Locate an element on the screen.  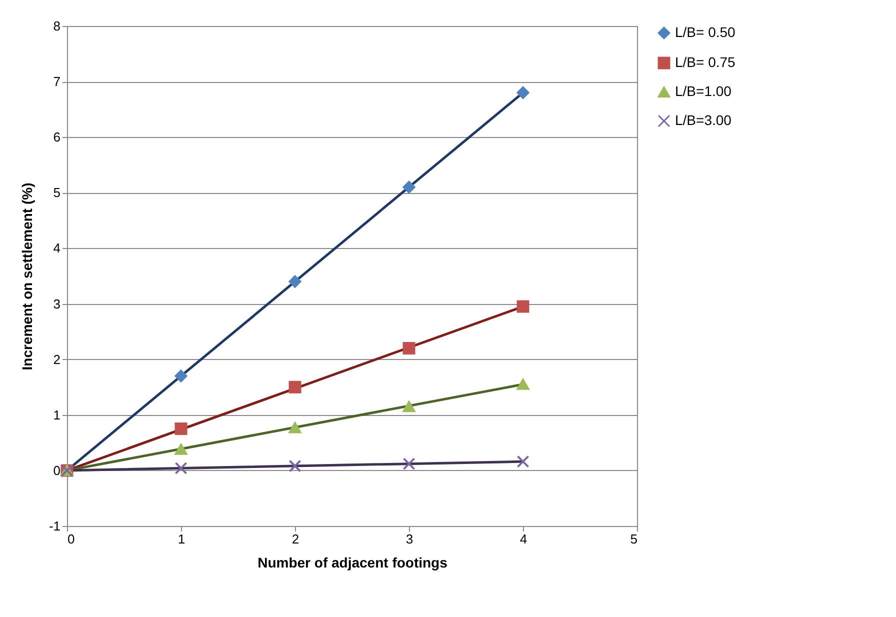
x-tick-label: 3 is located at coordinates (410, 539).